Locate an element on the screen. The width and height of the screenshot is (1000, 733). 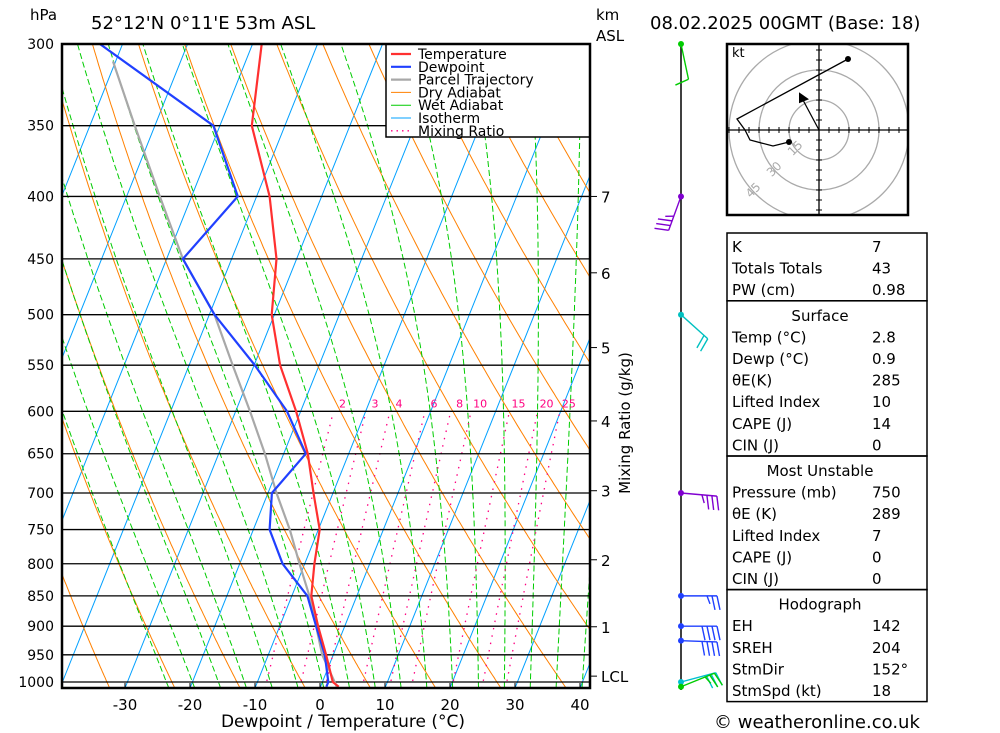
mixing-ratio-axis-label: Mixing Ratio (g/kg) is located at coordinates (625, 423).